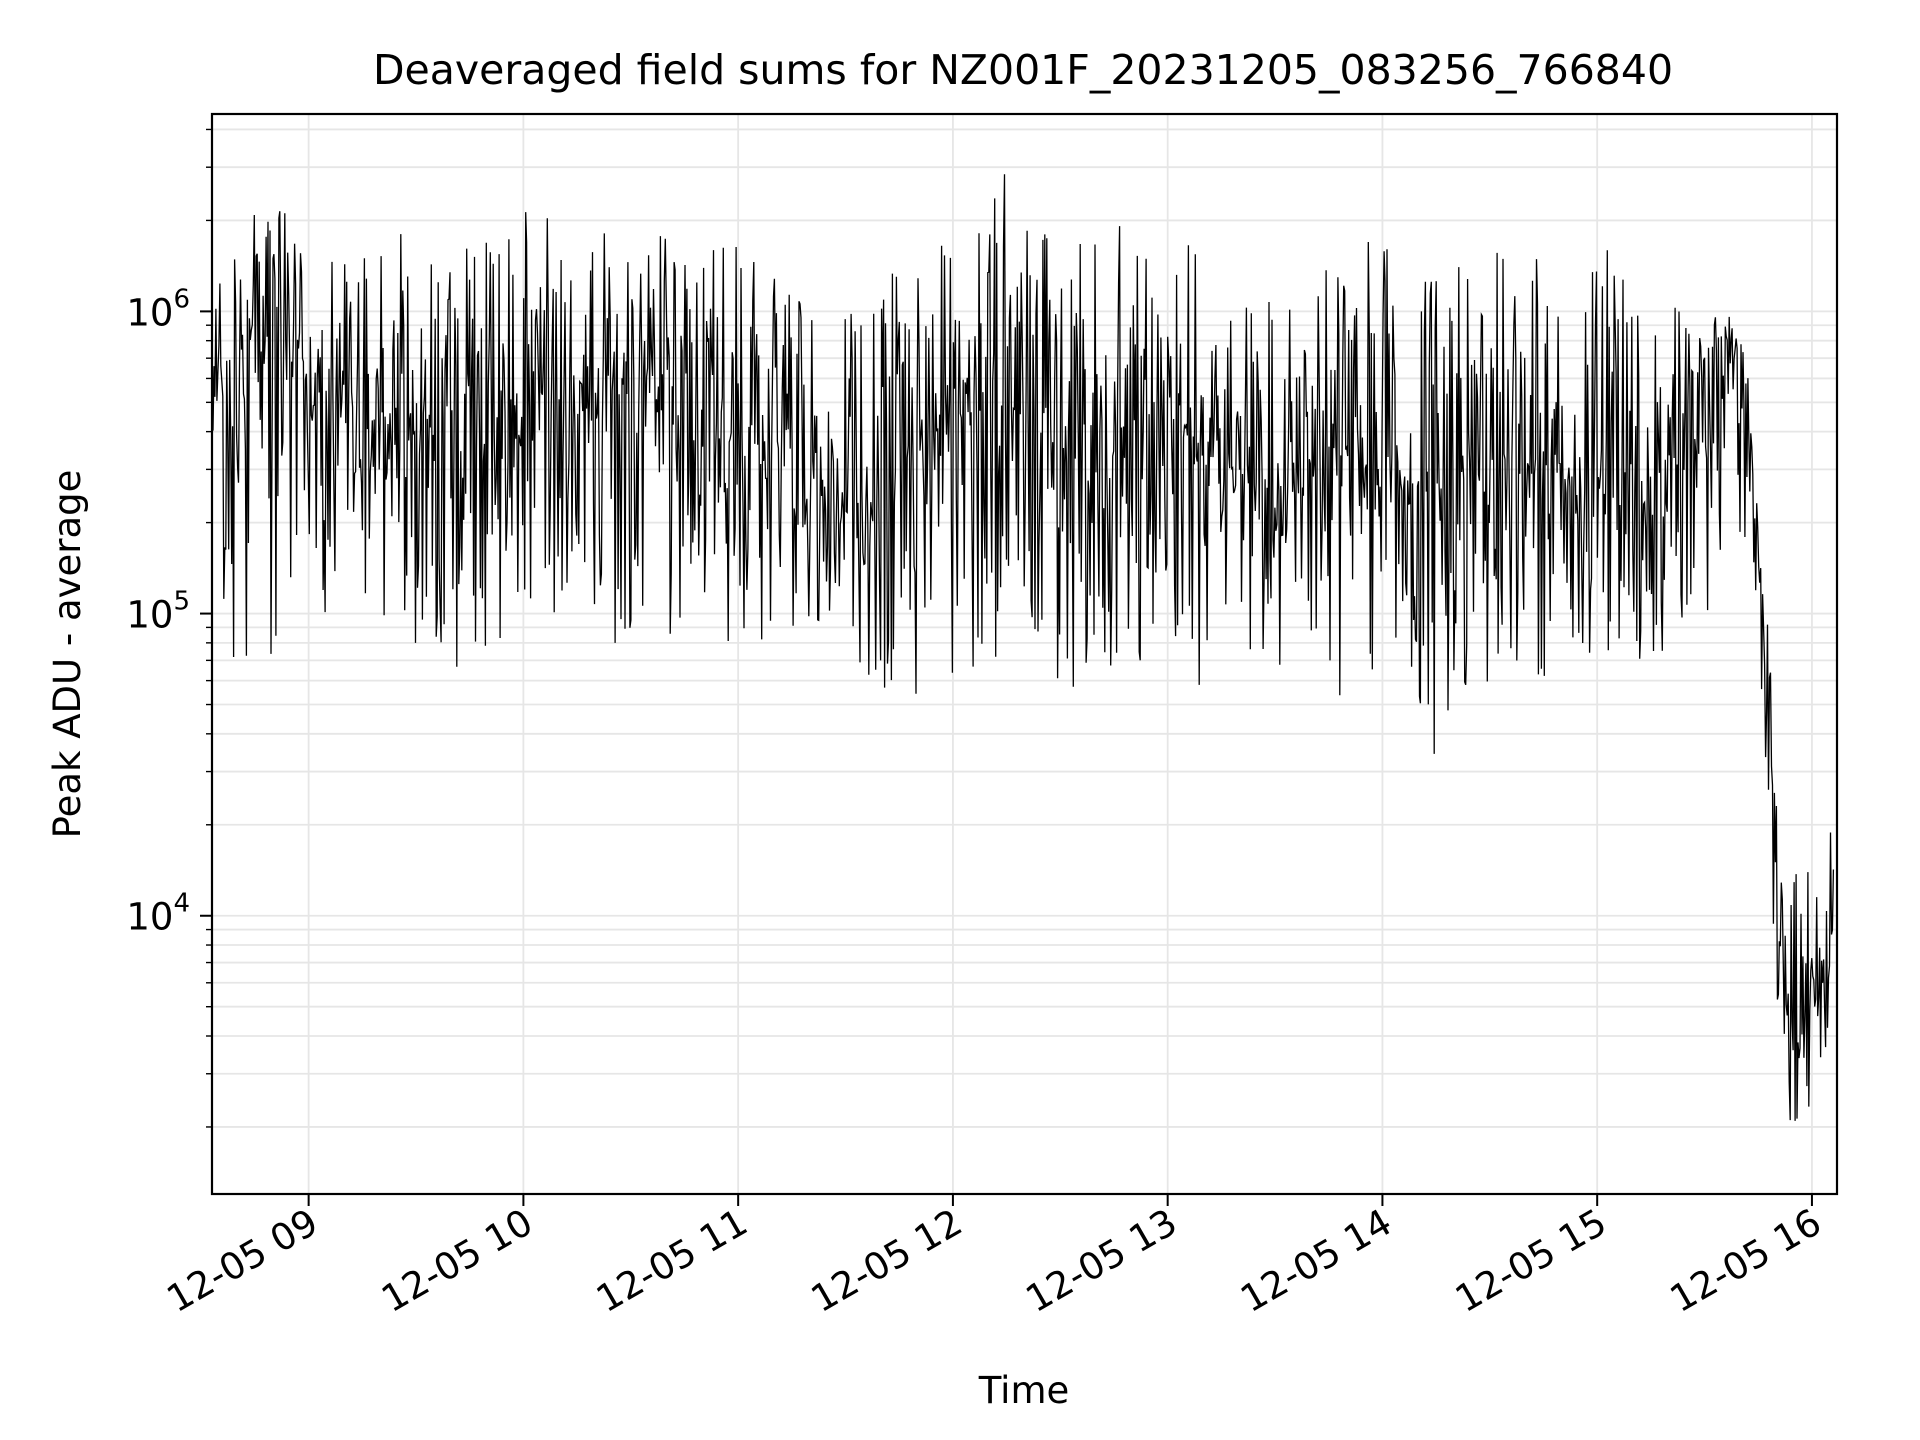 The image size is (1920, 1440). I want to click on y-tick-label-exponent: 4, so click(181, 904).